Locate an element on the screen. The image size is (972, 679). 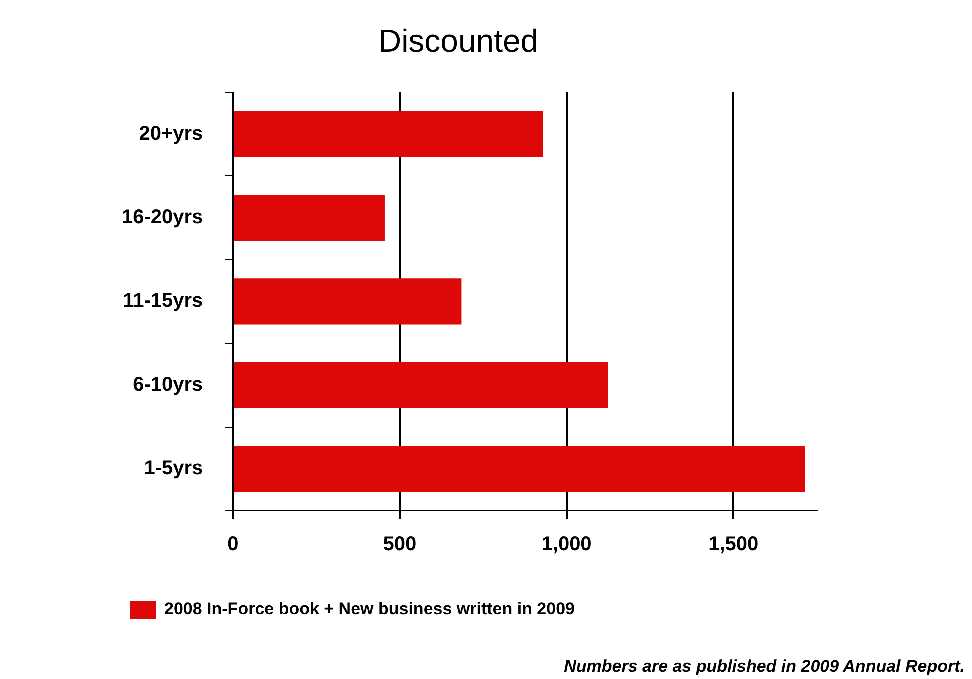
y-tick-label: 6-10yrs is located at coordinates (168, 385).